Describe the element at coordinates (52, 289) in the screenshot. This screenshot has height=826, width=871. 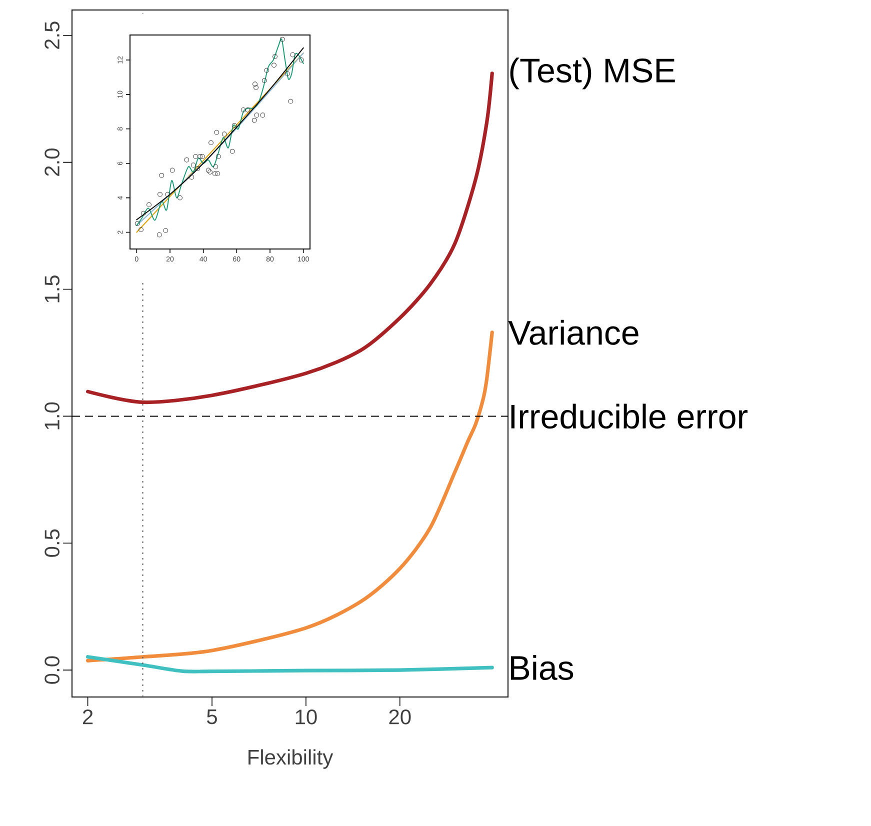
I see `y-tick-label: 1.5` at that location.